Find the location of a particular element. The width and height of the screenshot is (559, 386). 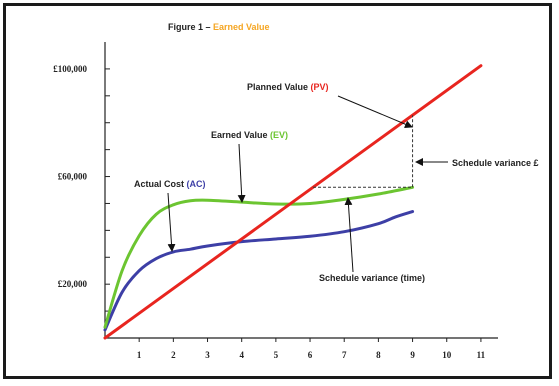

x-tick-label: 6 is located at coordinates (310, 355).